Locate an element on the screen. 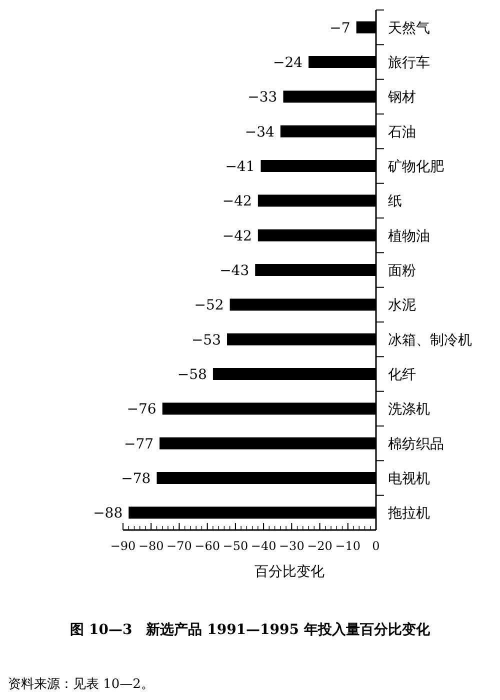  y-tick-label: 水泥 is located at coordinates (402, 306).